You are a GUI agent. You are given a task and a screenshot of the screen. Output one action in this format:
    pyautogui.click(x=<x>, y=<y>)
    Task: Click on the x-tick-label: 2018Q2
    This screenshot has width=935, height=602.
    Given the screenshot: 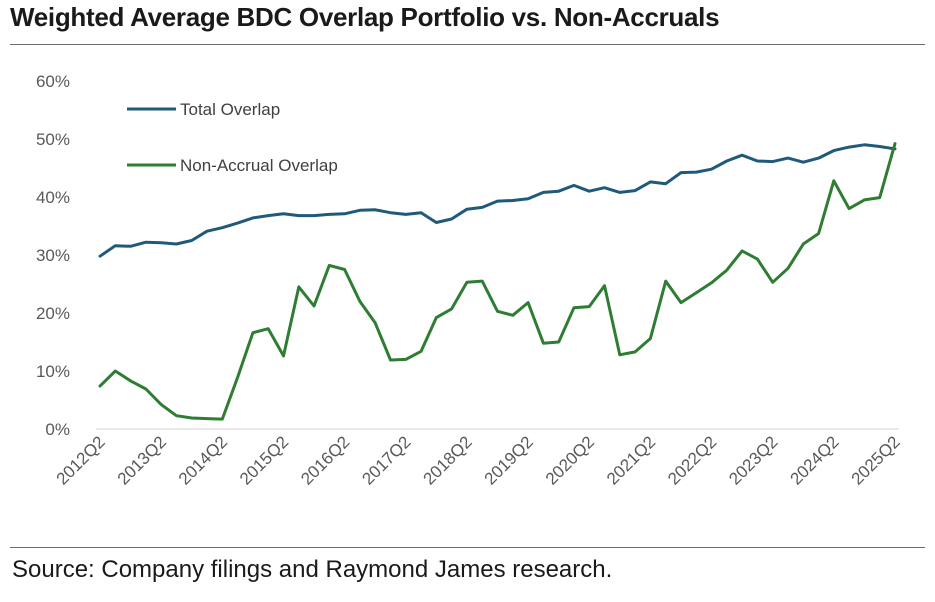 What is the action you would take?
    pyautogui.click(x=448, y=460)
    